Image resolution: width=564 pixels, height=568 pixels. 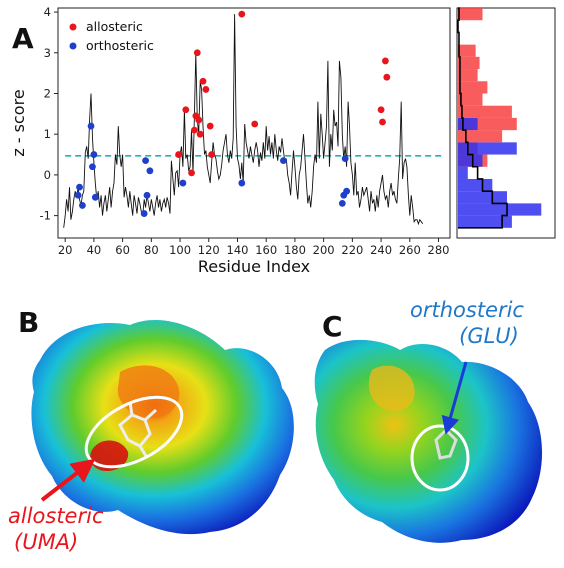 I want to click on surface-b-red-pocket, so click(x=109, y=456).